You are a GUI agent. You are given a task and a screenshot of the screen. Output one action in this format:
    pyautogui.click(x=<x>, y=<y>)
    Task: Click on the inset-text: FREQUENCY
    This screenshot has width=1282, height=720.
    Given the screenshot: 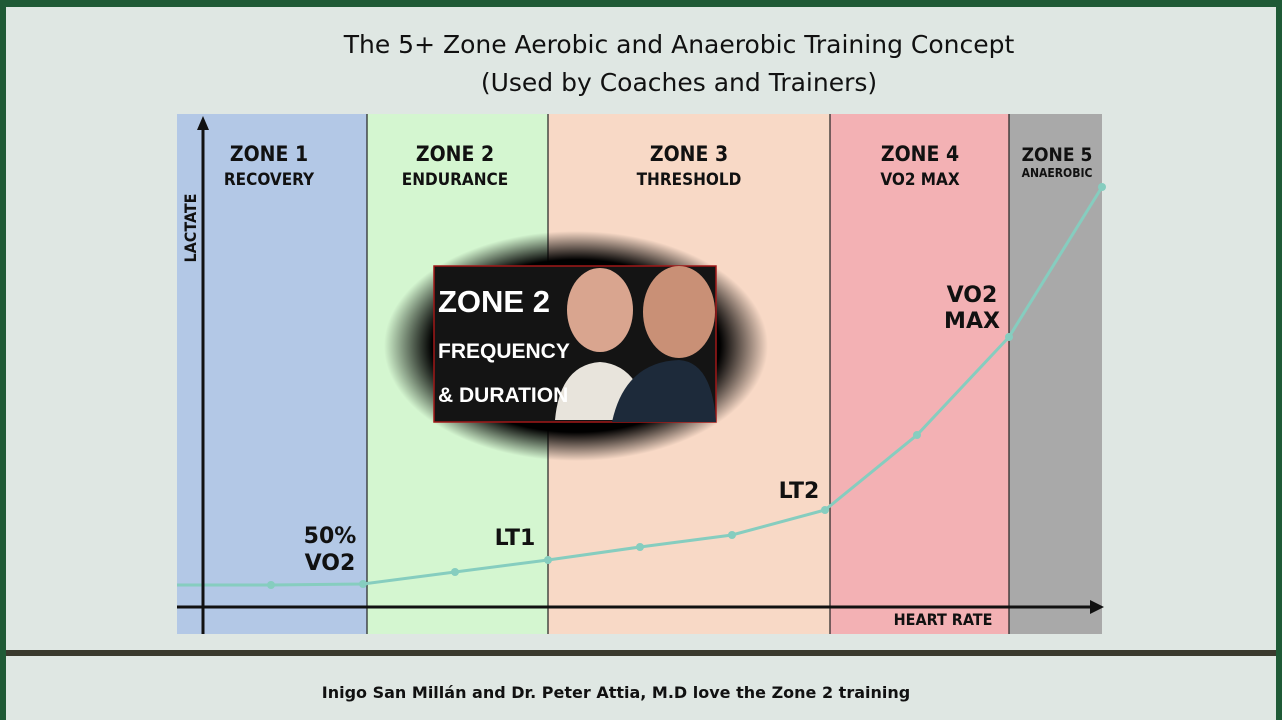 What is the action you would take?
    pyautogui.click(x=504, y=351)
    